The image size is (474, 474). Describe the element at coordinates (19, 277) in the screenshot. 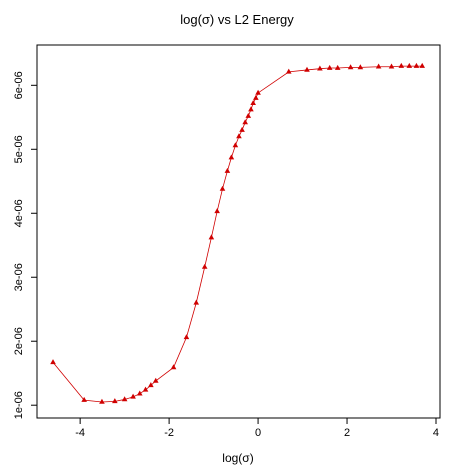

I see `y-tick-label: 3e-06` at that location.